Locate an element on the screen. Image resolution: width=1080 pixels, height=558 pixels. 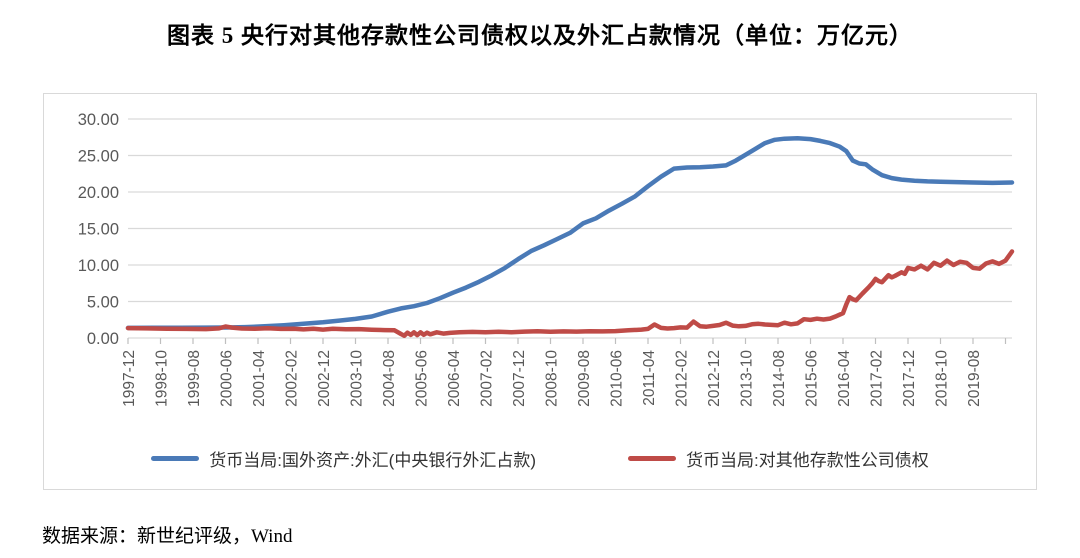
x-axis-tick-label: 2012-02 is located at coordinates (682, 378).